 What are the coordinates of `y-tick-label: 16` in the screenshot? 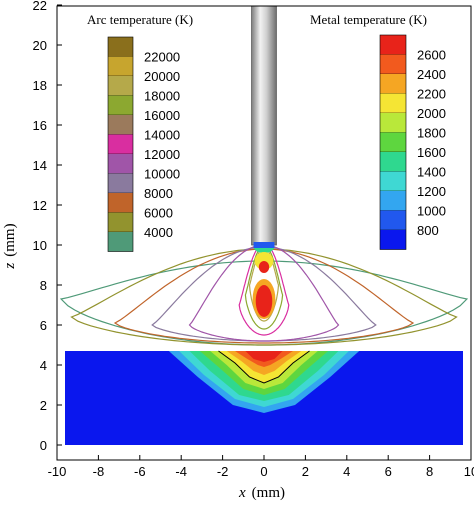 It's located at (40, 125).